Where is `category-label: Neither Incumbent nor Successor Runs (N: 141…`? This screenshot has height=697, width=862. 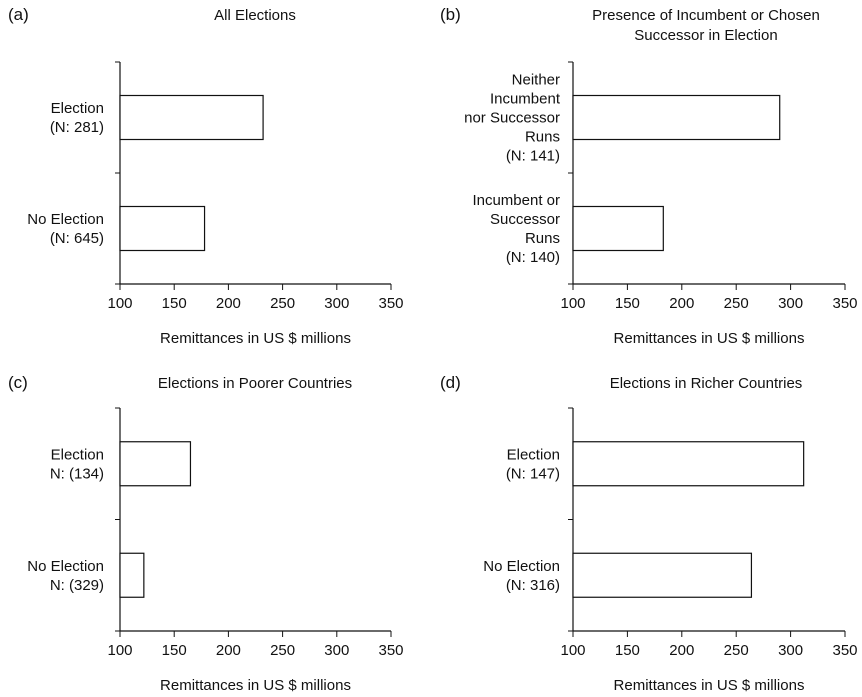 category-label: Neither Incumbent nor Successor Runs (N: 141… is located at coordinates (512, 118).